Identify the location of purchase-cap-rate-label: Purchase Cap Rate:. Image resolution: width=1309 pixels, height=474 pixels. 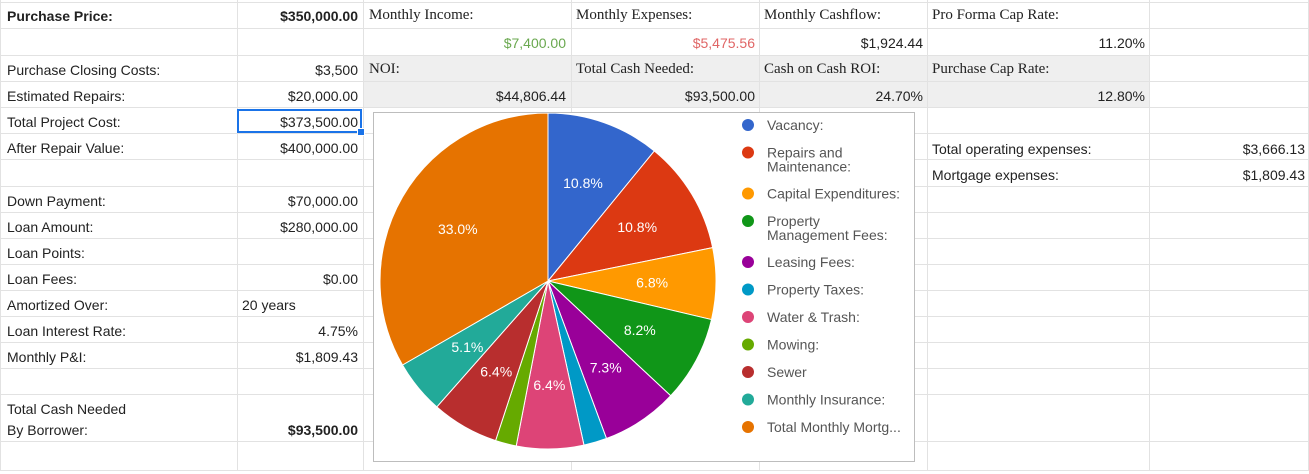
(991, 69).